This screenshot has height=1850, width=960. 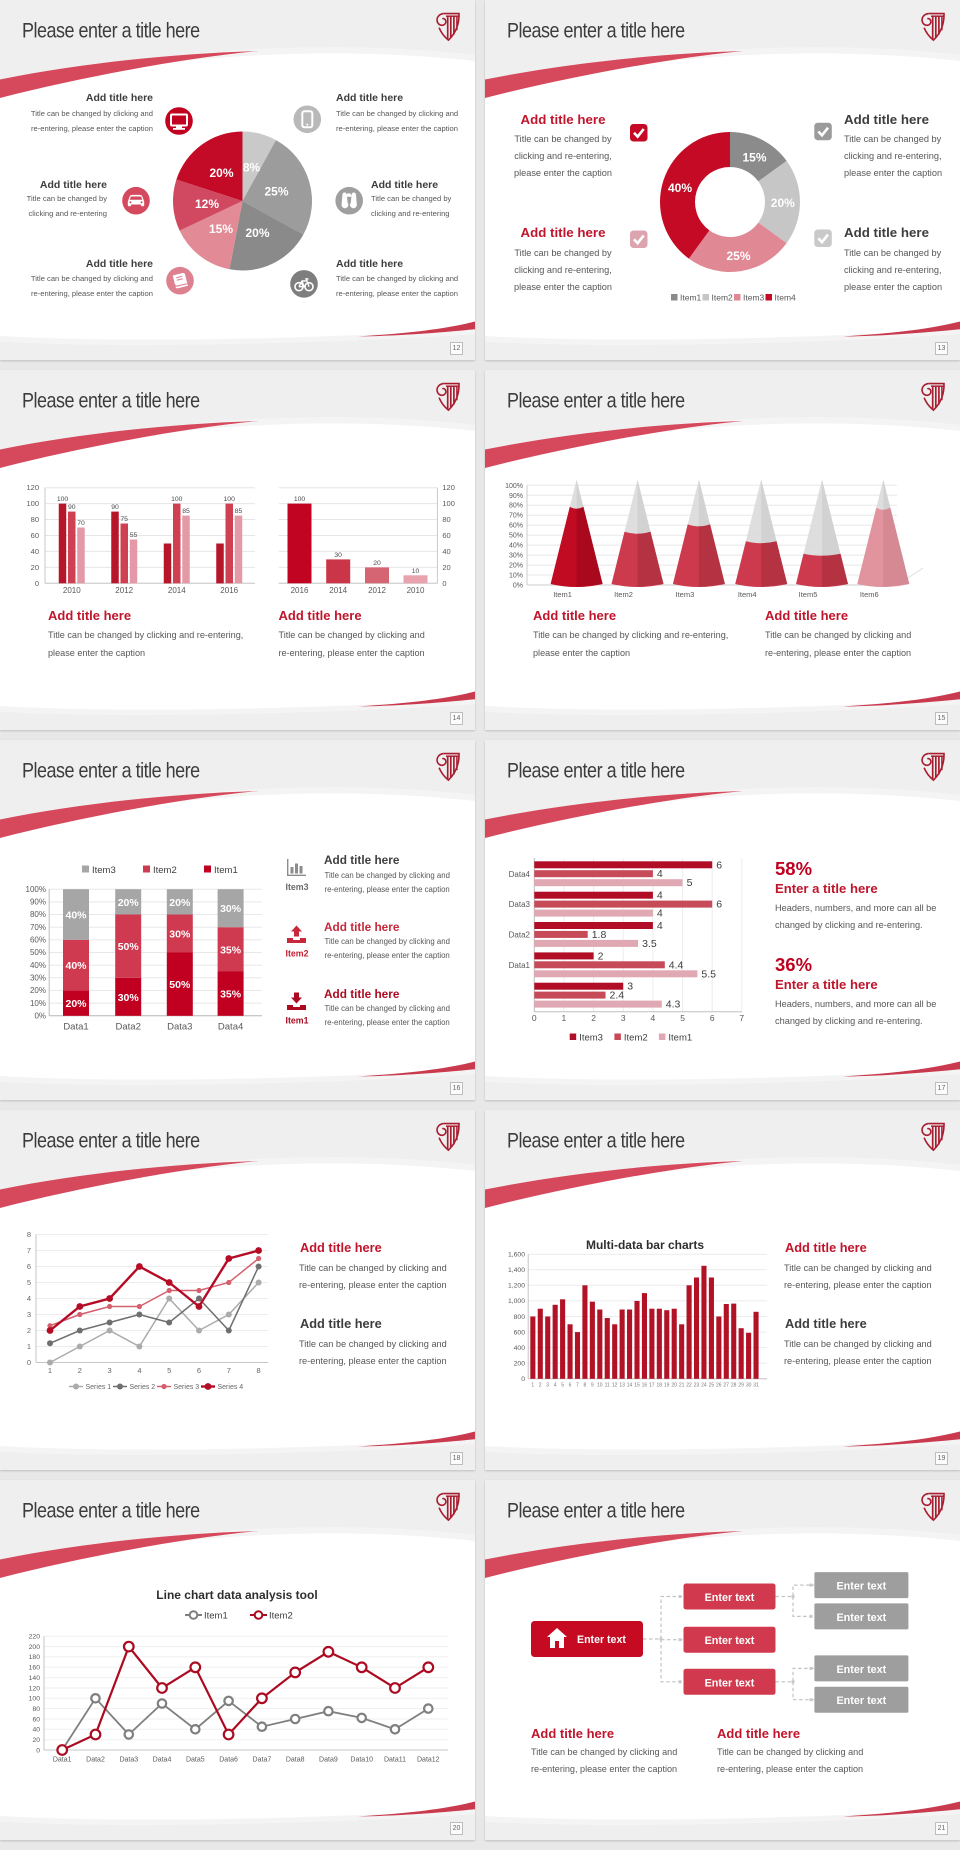 What do you see at coordinates (617, 996) in the screenshot?
I see `svg-text: 2.4` at bounding box center [617, 996].